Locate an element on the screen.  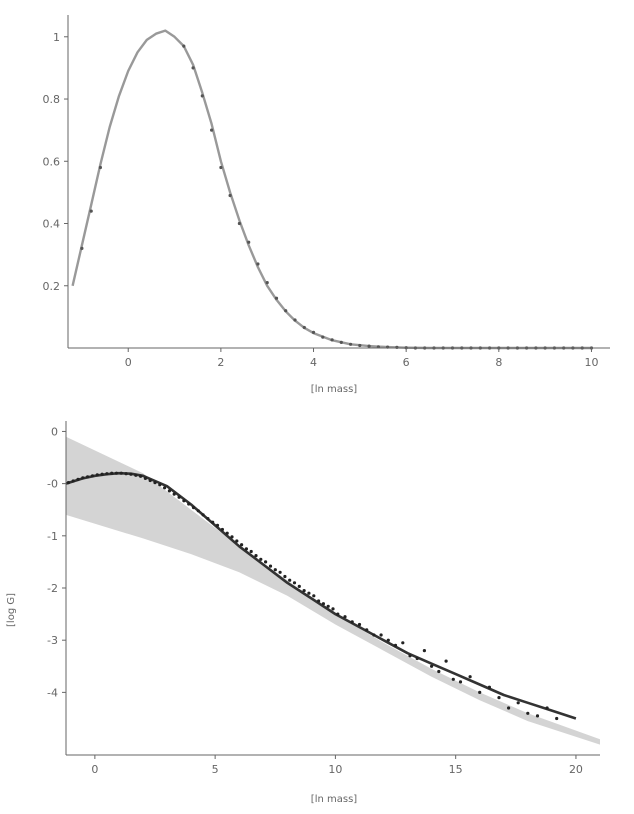
x-tick-label: 5 is located at coordinates (215, 769).